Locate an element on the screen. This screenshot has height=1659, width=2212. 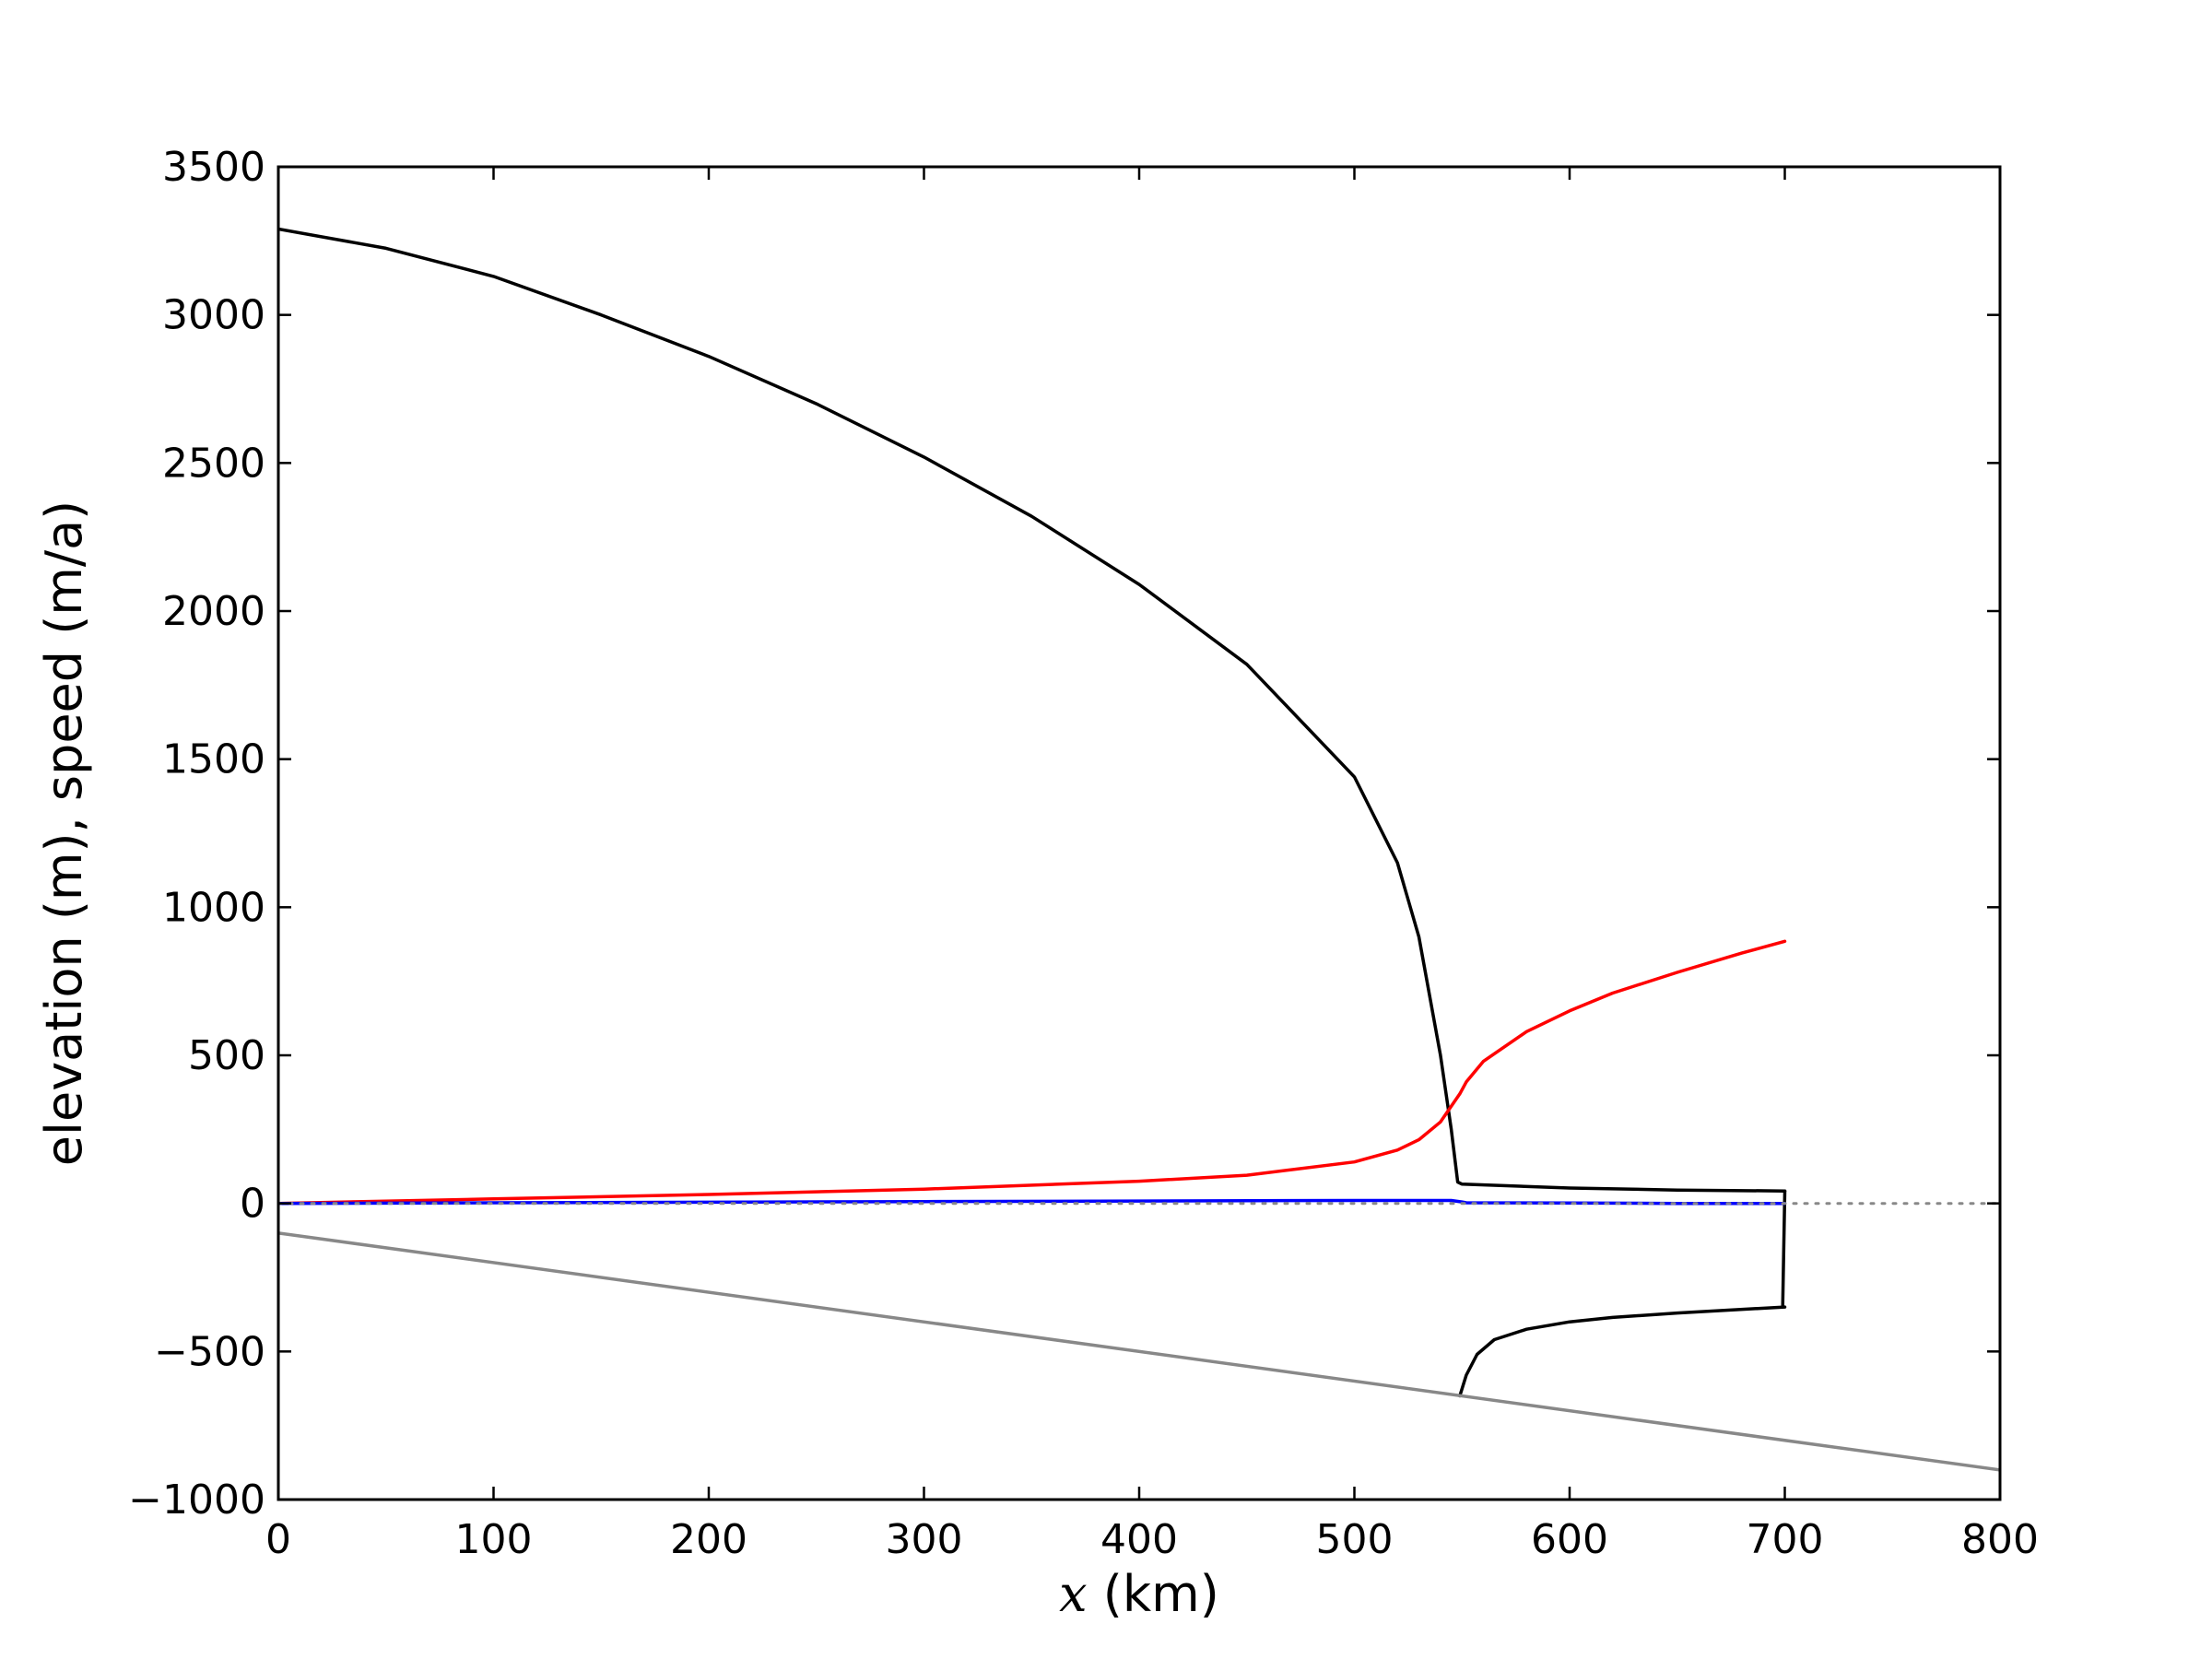
y-tick-label: 2500 is located at coordinates (213, 463).